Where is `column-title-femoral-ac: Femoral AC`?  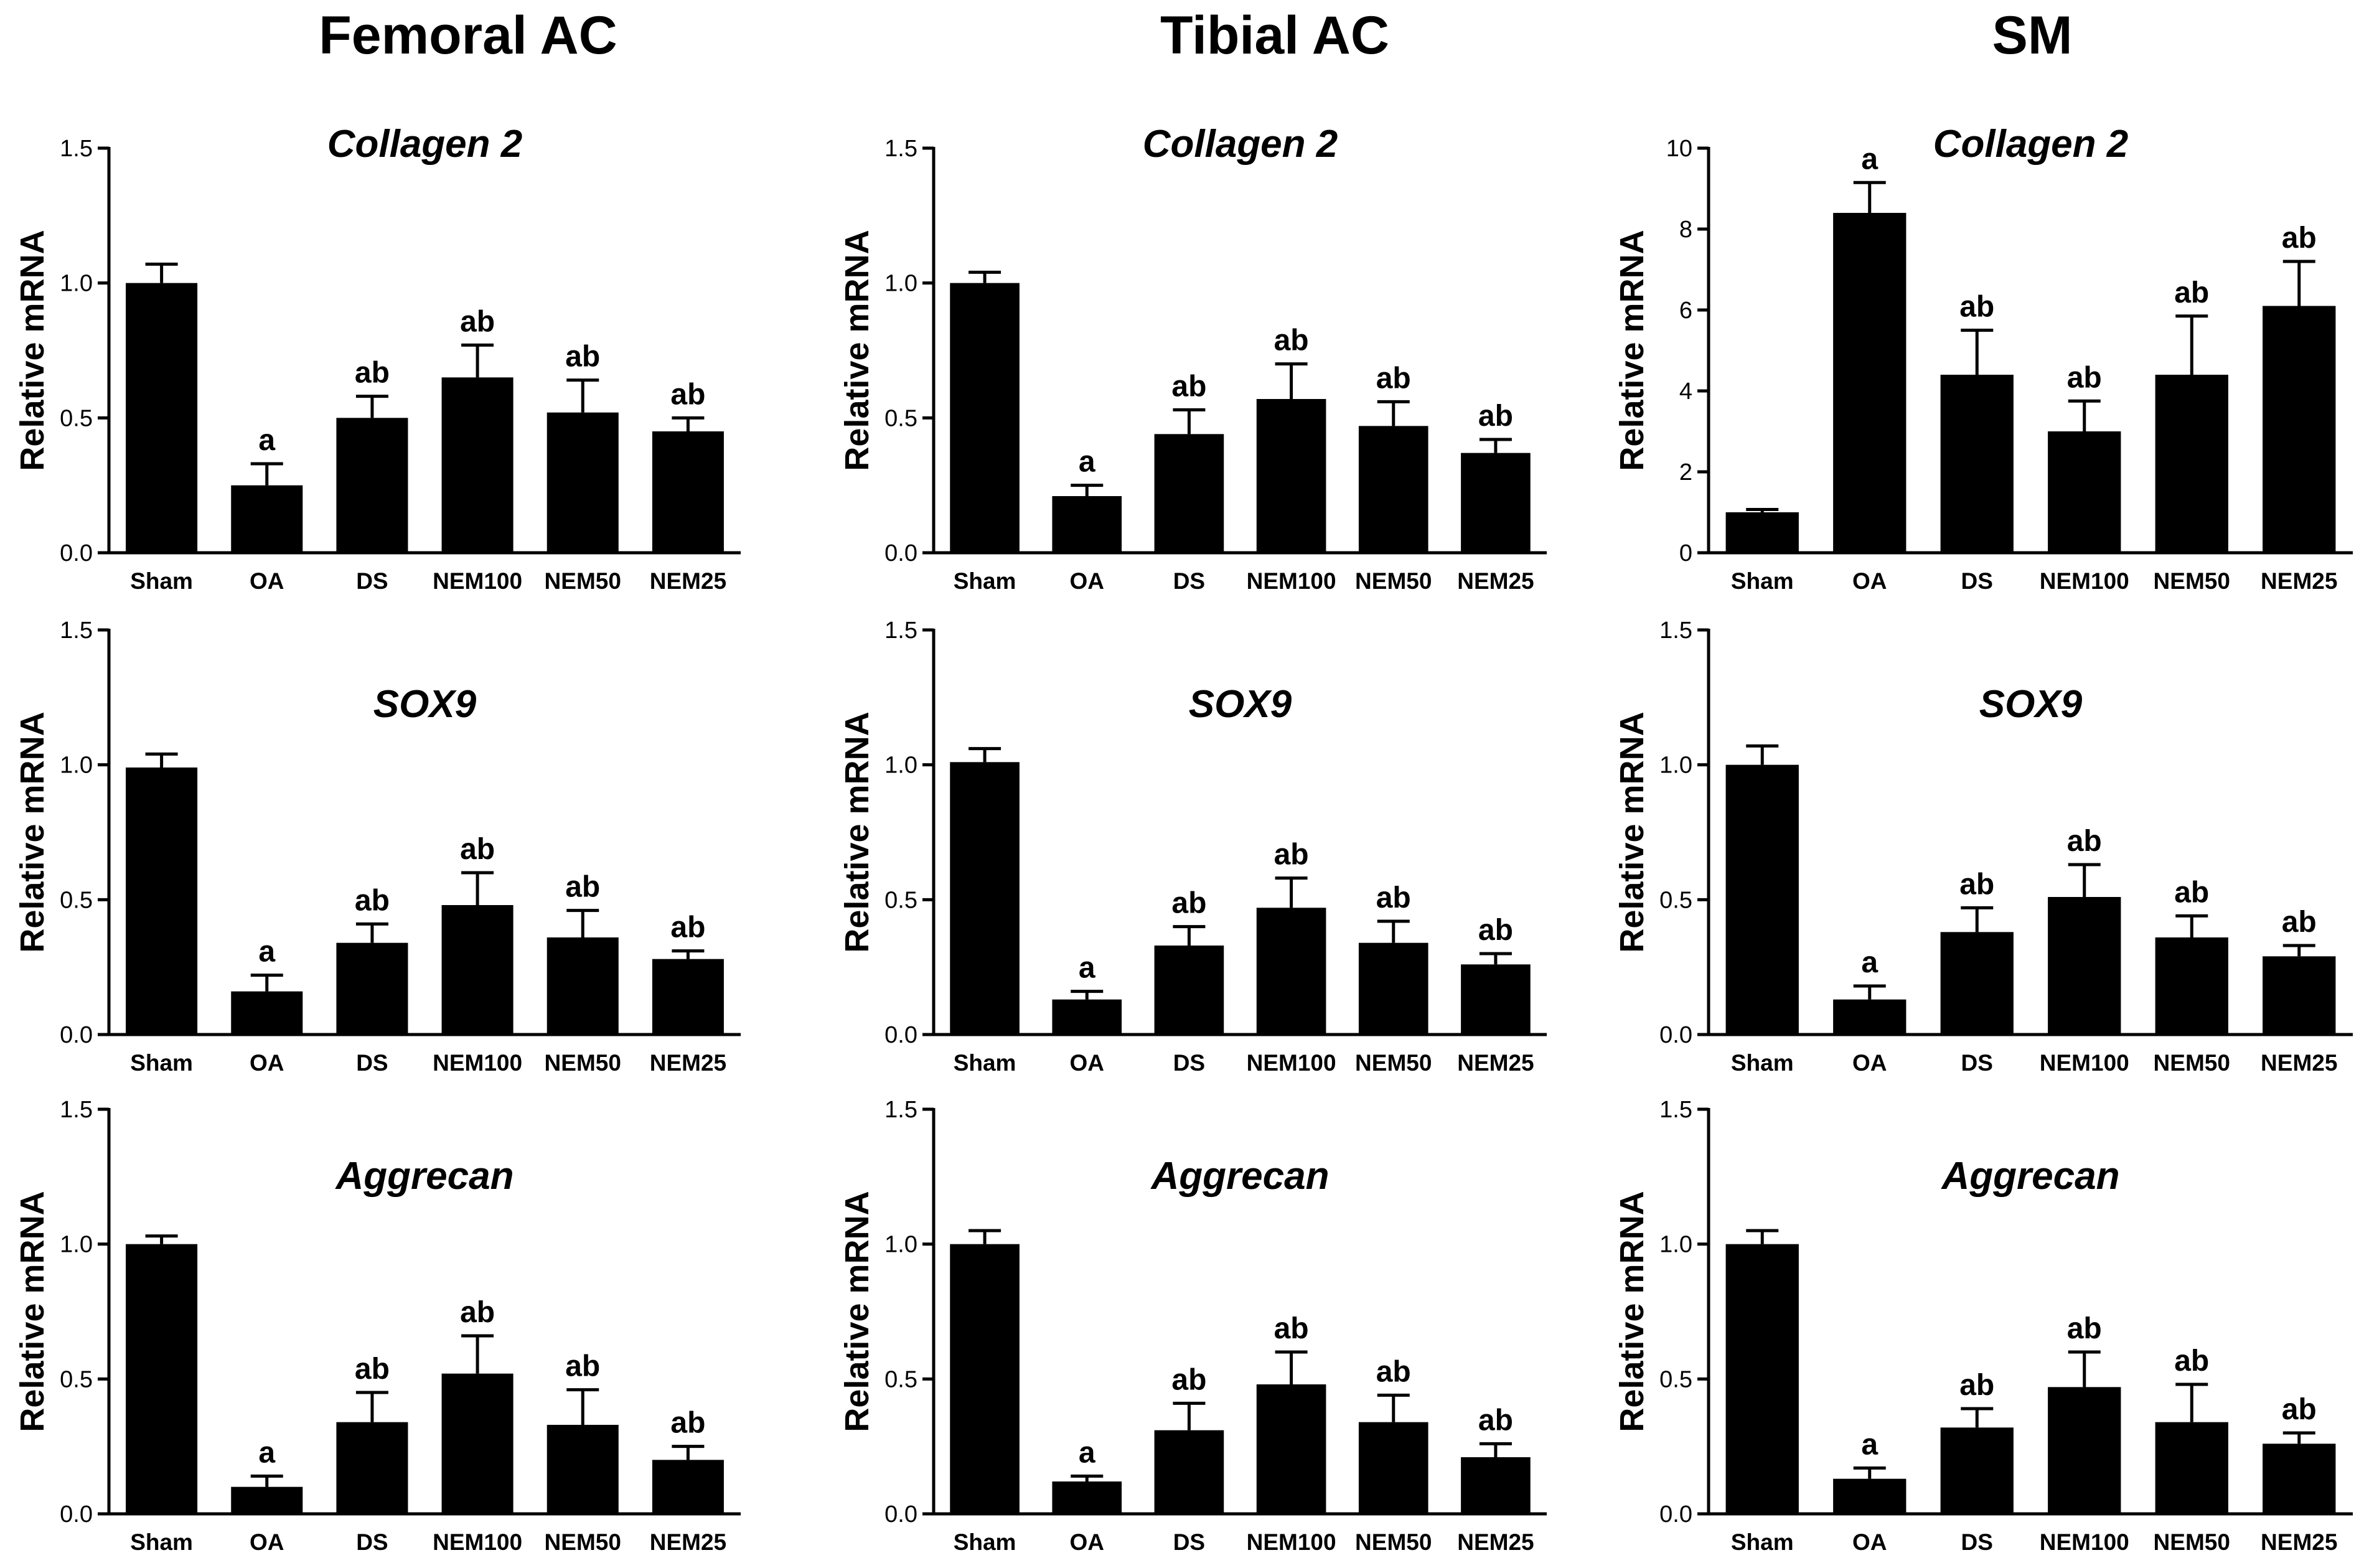 column-title-femoral-ac: Femoral AC is located at coordinates (468, 35).